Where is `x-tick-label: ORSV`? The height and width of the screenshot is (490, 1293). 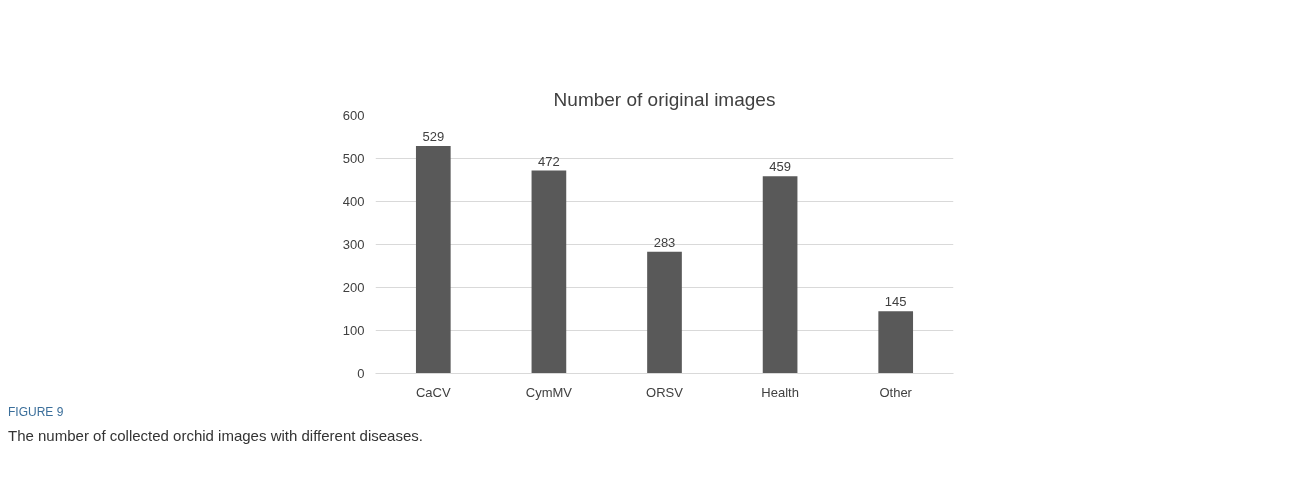 x-tick-label: ORSV is located at coordinates (665, 392).